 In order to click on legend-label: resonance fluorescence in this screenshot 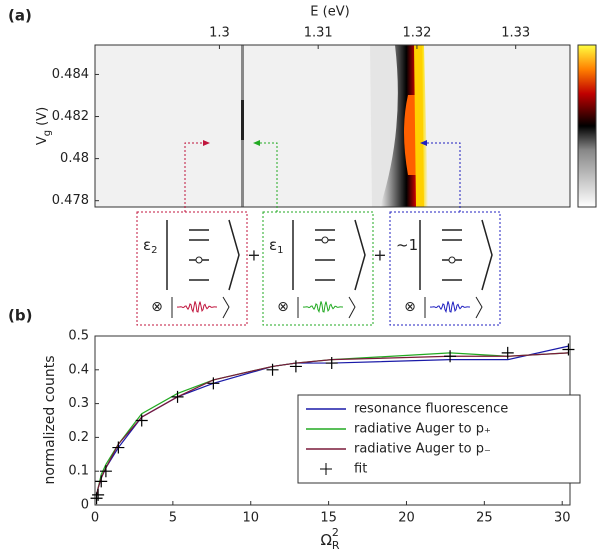, I will do `click(431, 409)`.